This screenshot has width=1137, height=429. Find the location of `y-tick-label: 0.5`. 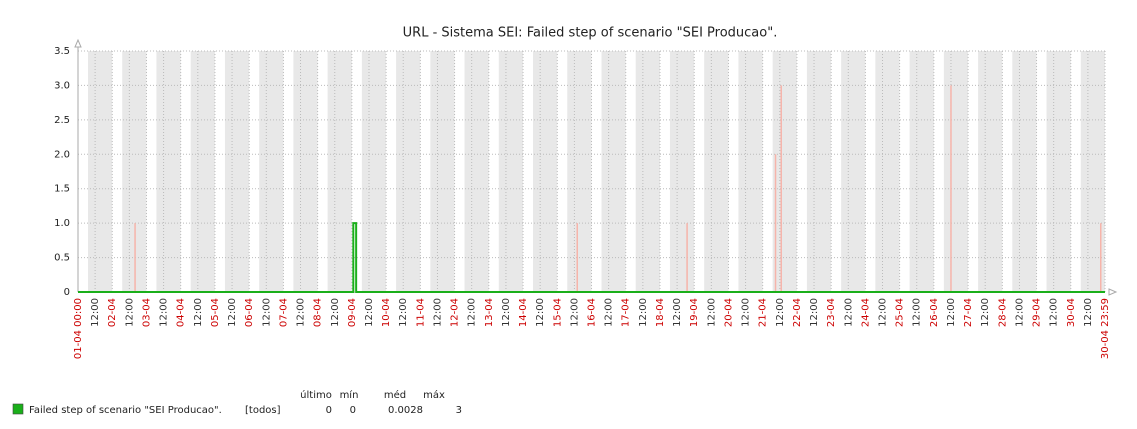

y-tick-label: 0.5 is located at coordinates (62, 258).